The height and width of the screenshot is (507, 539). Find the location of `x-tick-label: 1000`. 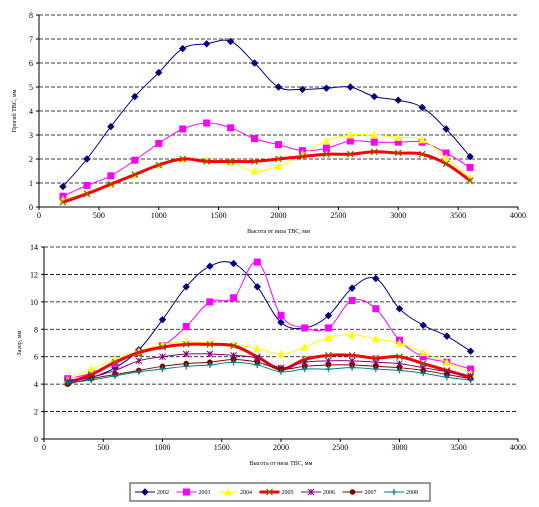

x-tick-label: 1000 is located at coordinates (159, 215).